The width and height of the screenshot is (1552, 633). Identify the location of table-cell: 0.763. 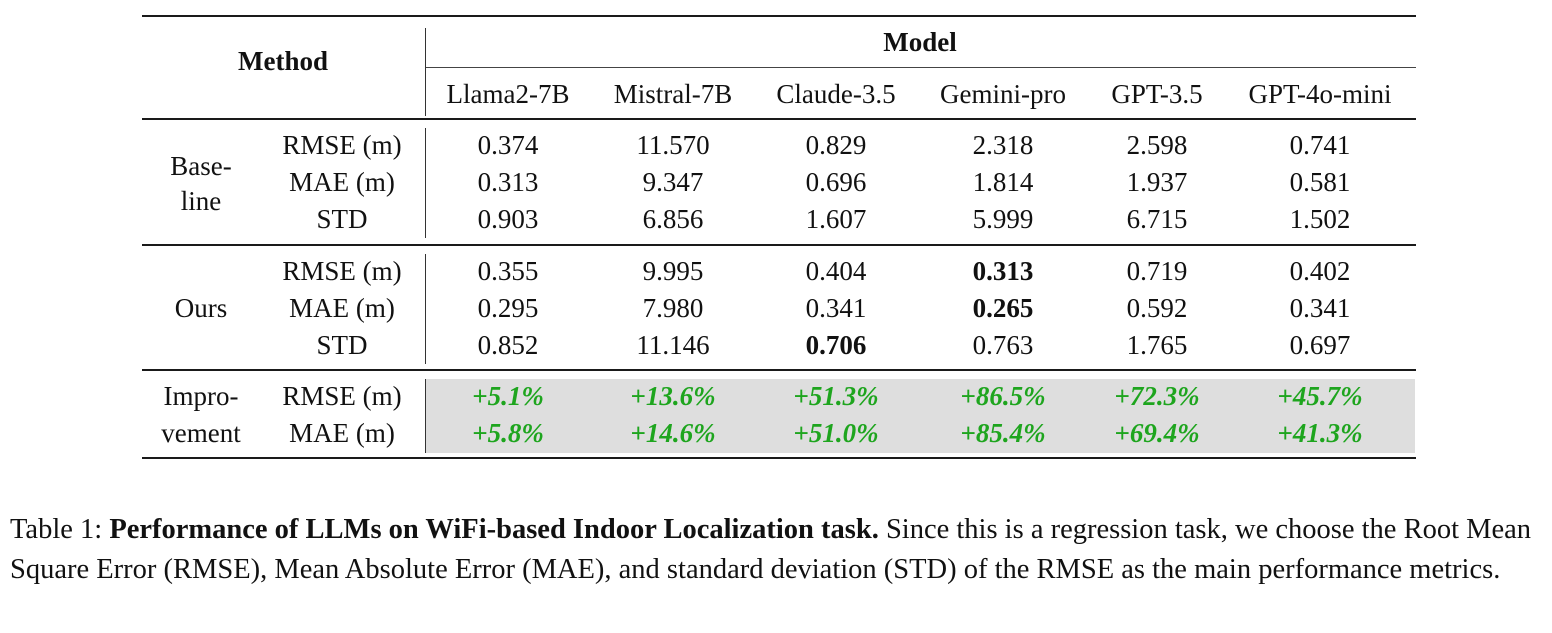
(1003, 345).